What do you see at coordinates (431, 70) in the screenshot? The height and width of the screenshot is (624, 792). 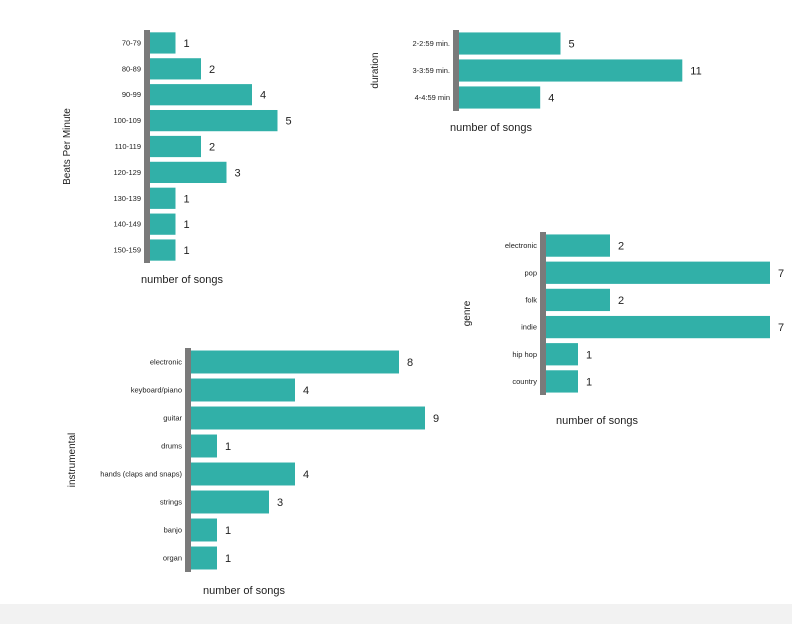 I see `category-label: 3-3:59 min.` at bounding box center [431, 70].